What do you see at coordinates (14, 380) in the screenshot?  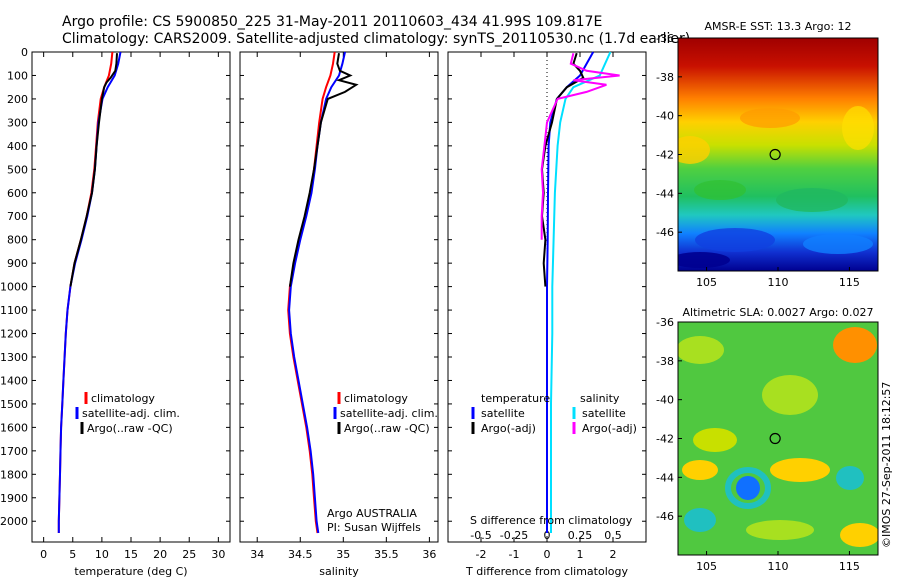 I see `y-tick-label: 1400` at bounding box center [14, 380].